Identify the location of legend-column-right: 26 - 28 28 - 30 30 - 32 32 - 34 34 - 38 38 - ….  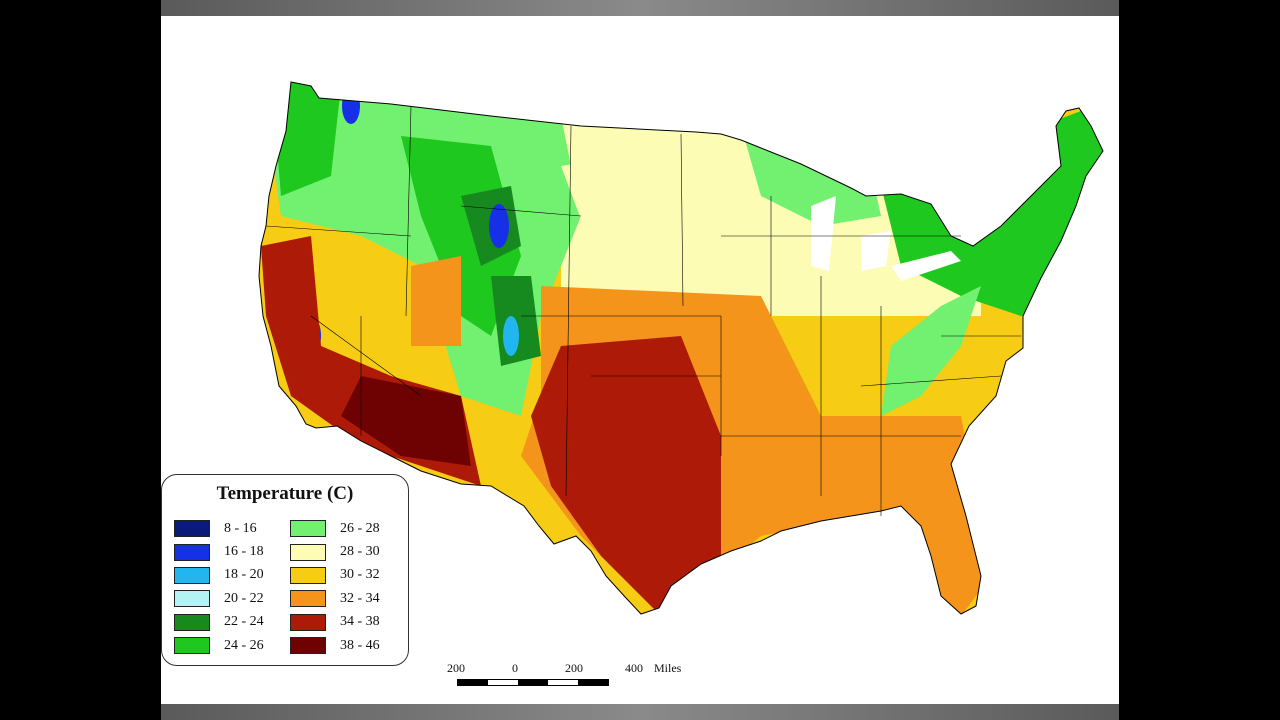
(335, 587).